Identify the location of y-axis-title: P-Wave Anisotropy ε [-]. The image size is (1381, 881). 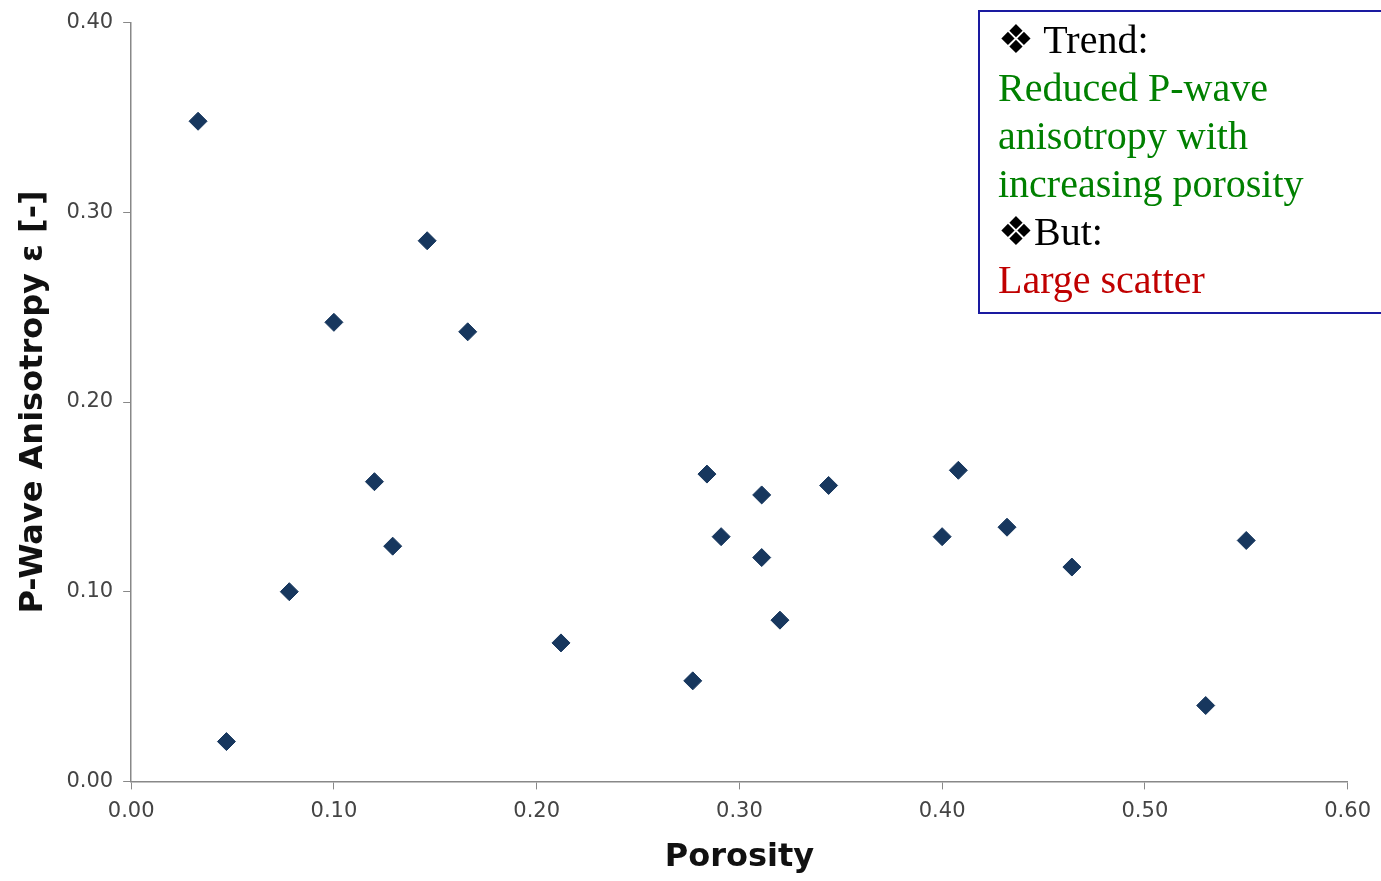
(30, 402).